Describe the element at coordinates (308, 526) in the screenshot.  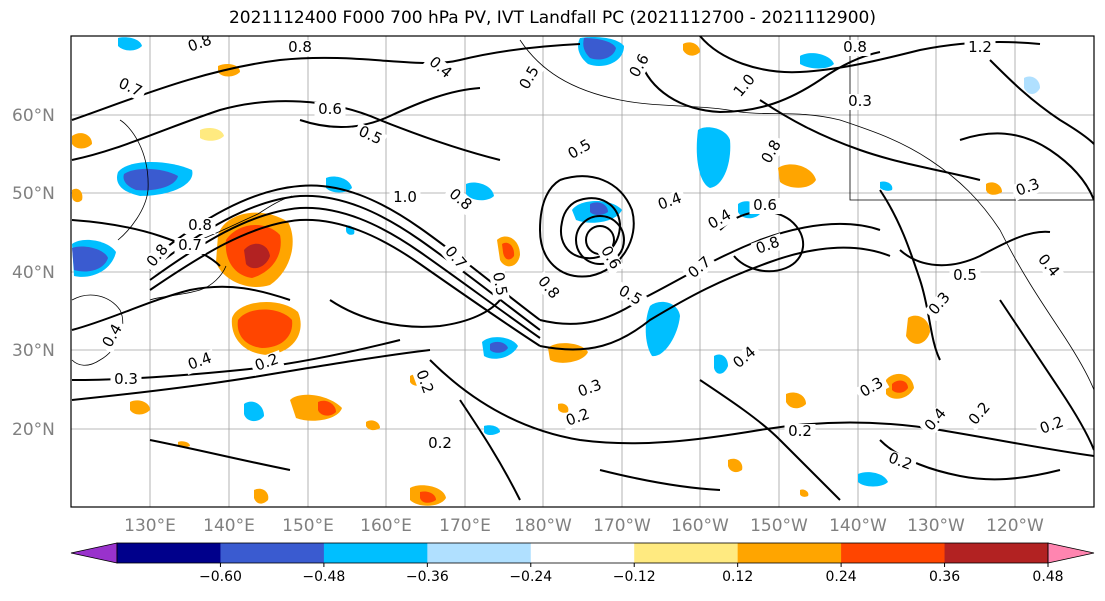
I see `lon-tick-label: 150°E` at that location.